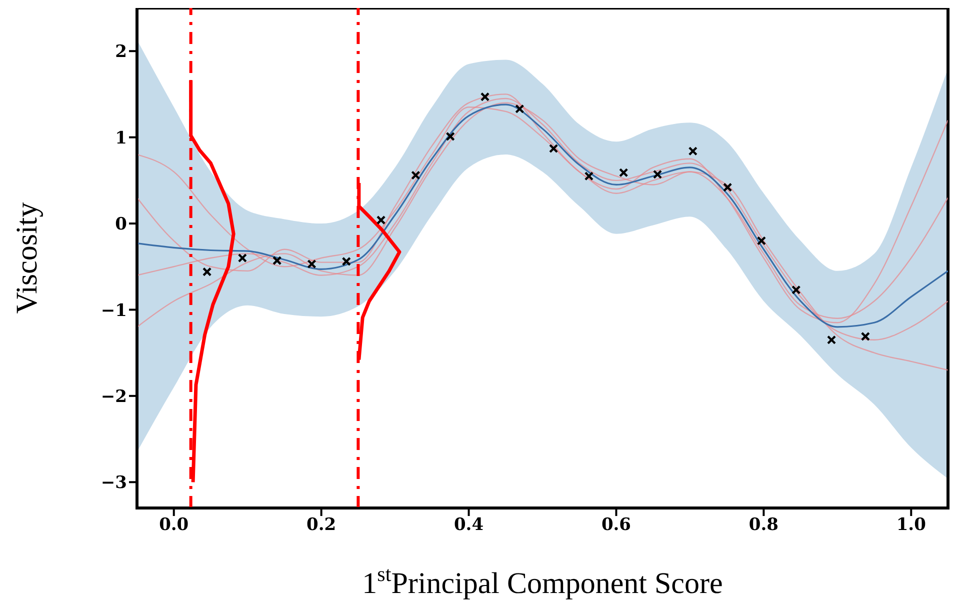 The width and height of the screenshot is (959, 609). Describe the element at coordinates (113, 396) in the screenshot. I see `y-tick-label: −2` at that location.